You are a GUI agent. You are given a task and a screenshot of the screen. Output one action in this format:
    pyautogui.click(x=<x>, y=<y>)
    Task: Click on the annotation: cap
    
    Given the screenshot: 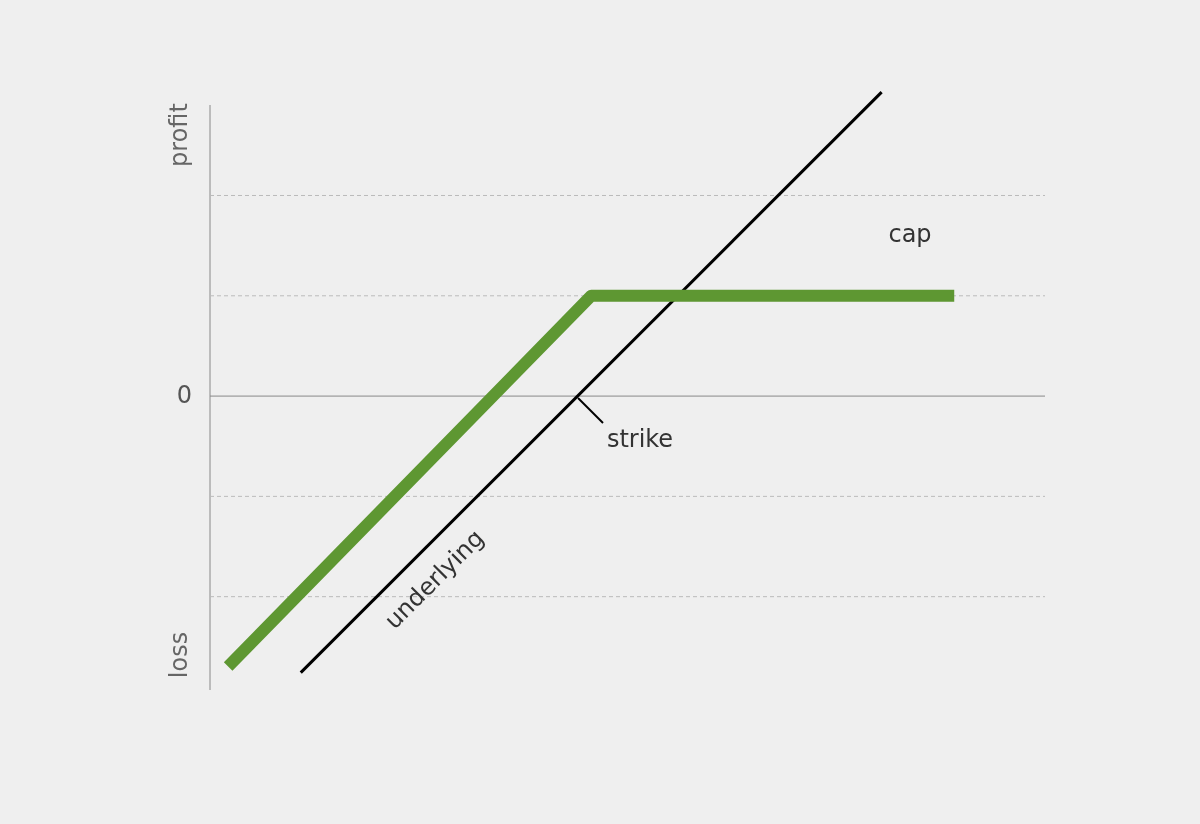 What is the action you would take?
    pyautogui.click(x=910, y=234)
    